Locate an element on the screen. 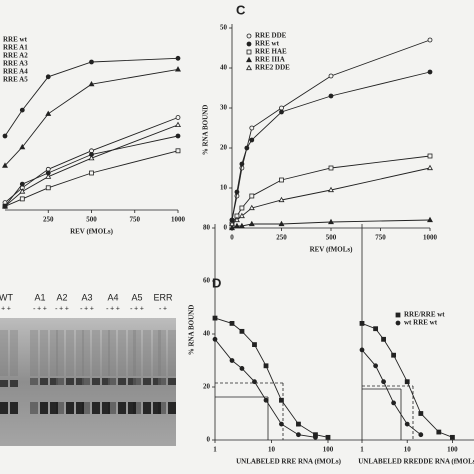 This screenshot has width=474, height=474. legend-label: RRE A2 is located at coordinates (15, 56).